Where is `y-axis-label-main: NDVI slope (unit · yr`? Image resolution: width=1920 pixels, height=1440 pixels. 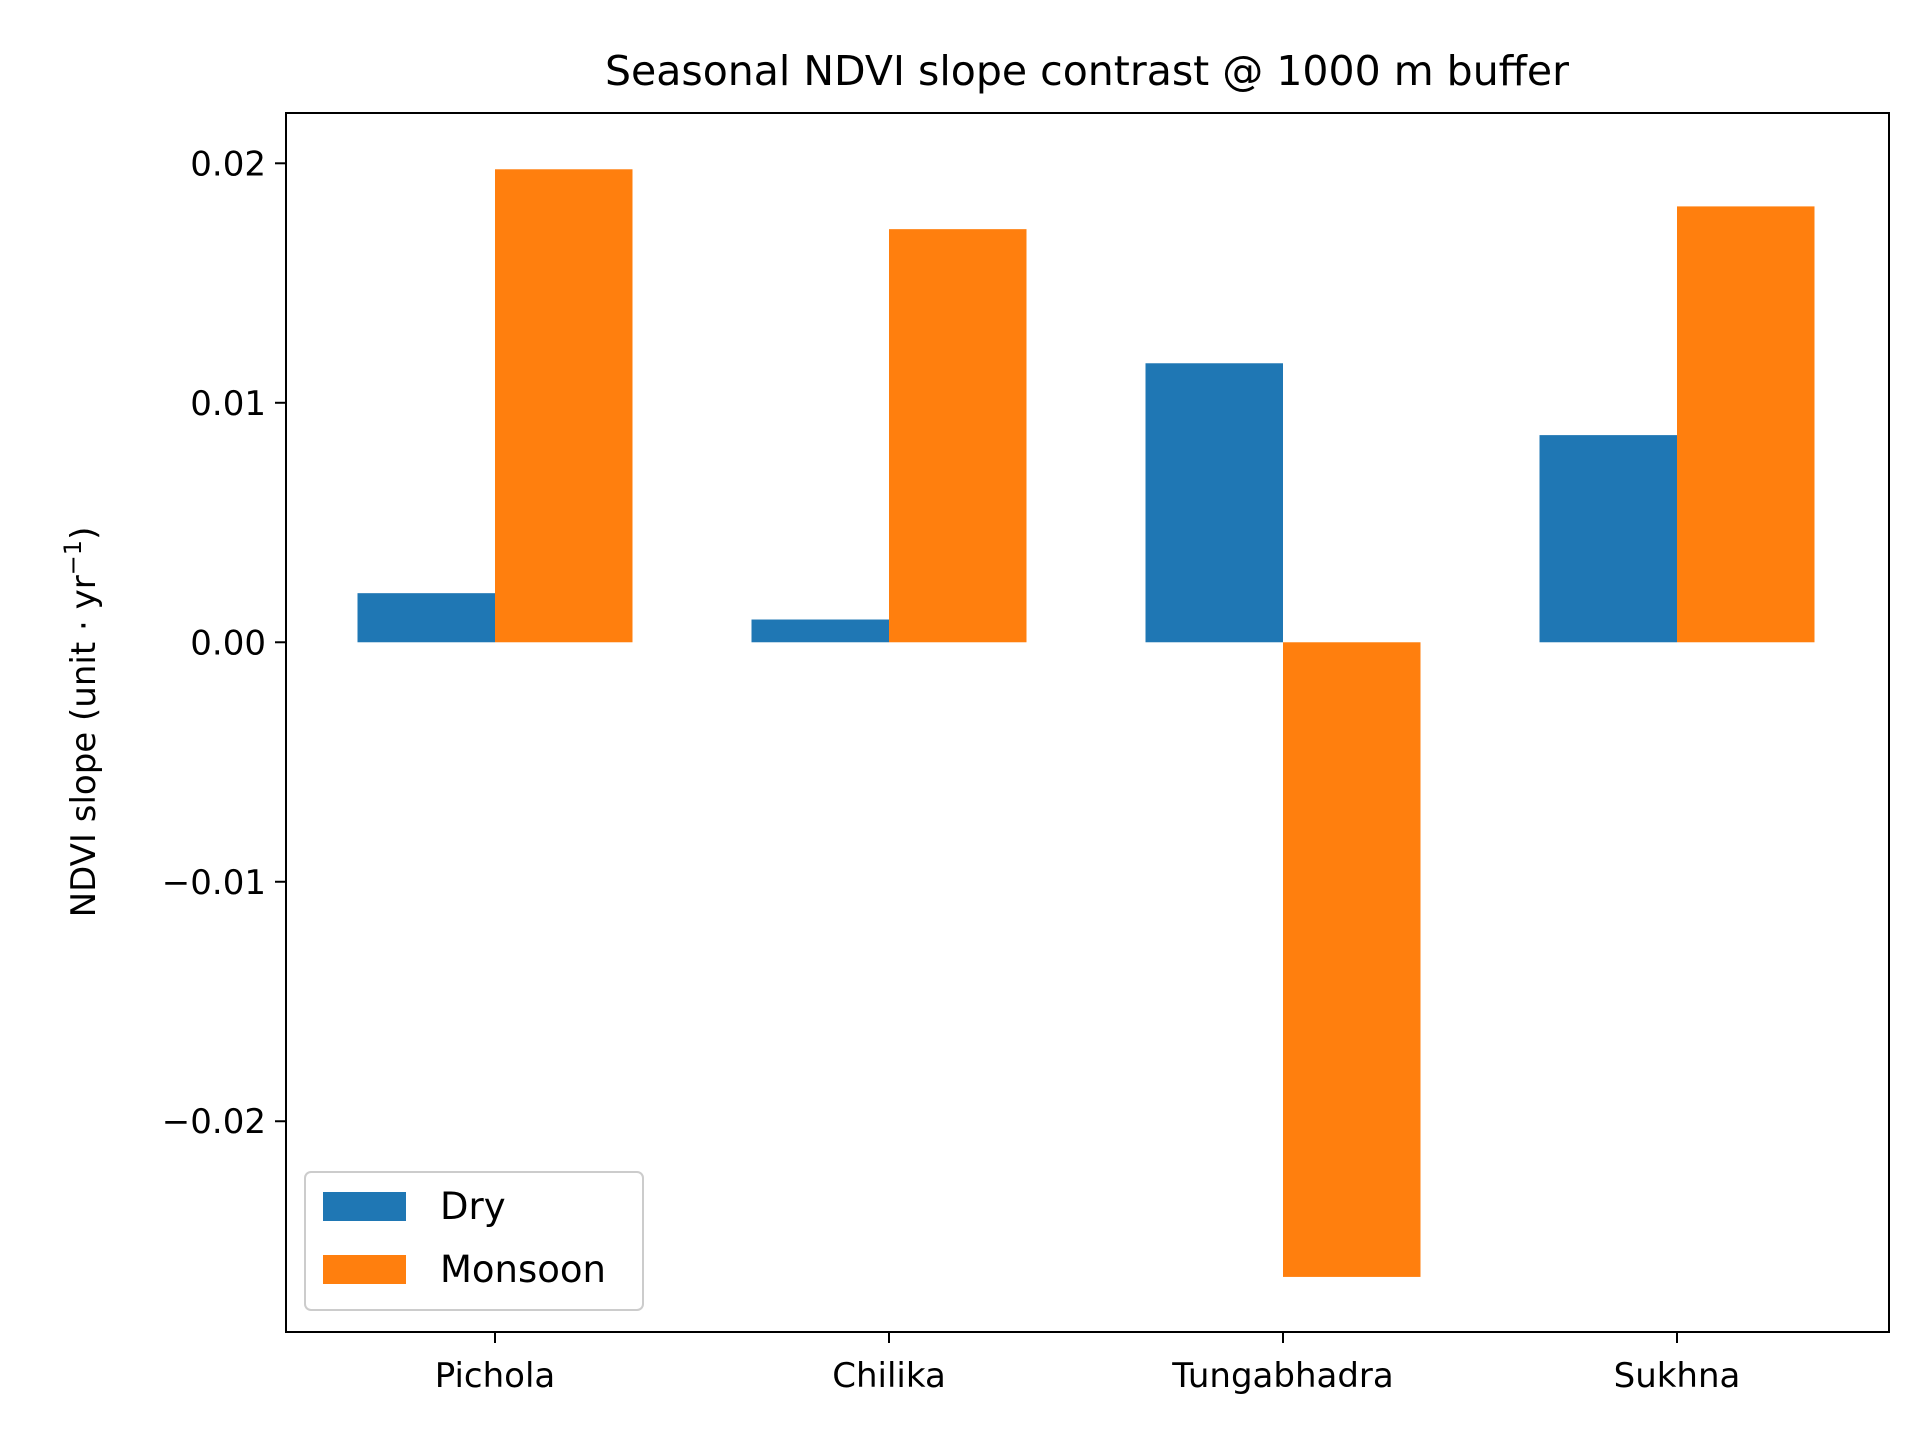 y-axis-label-main: NDVI slope (unit · yr is located at coordinates (84, 746).